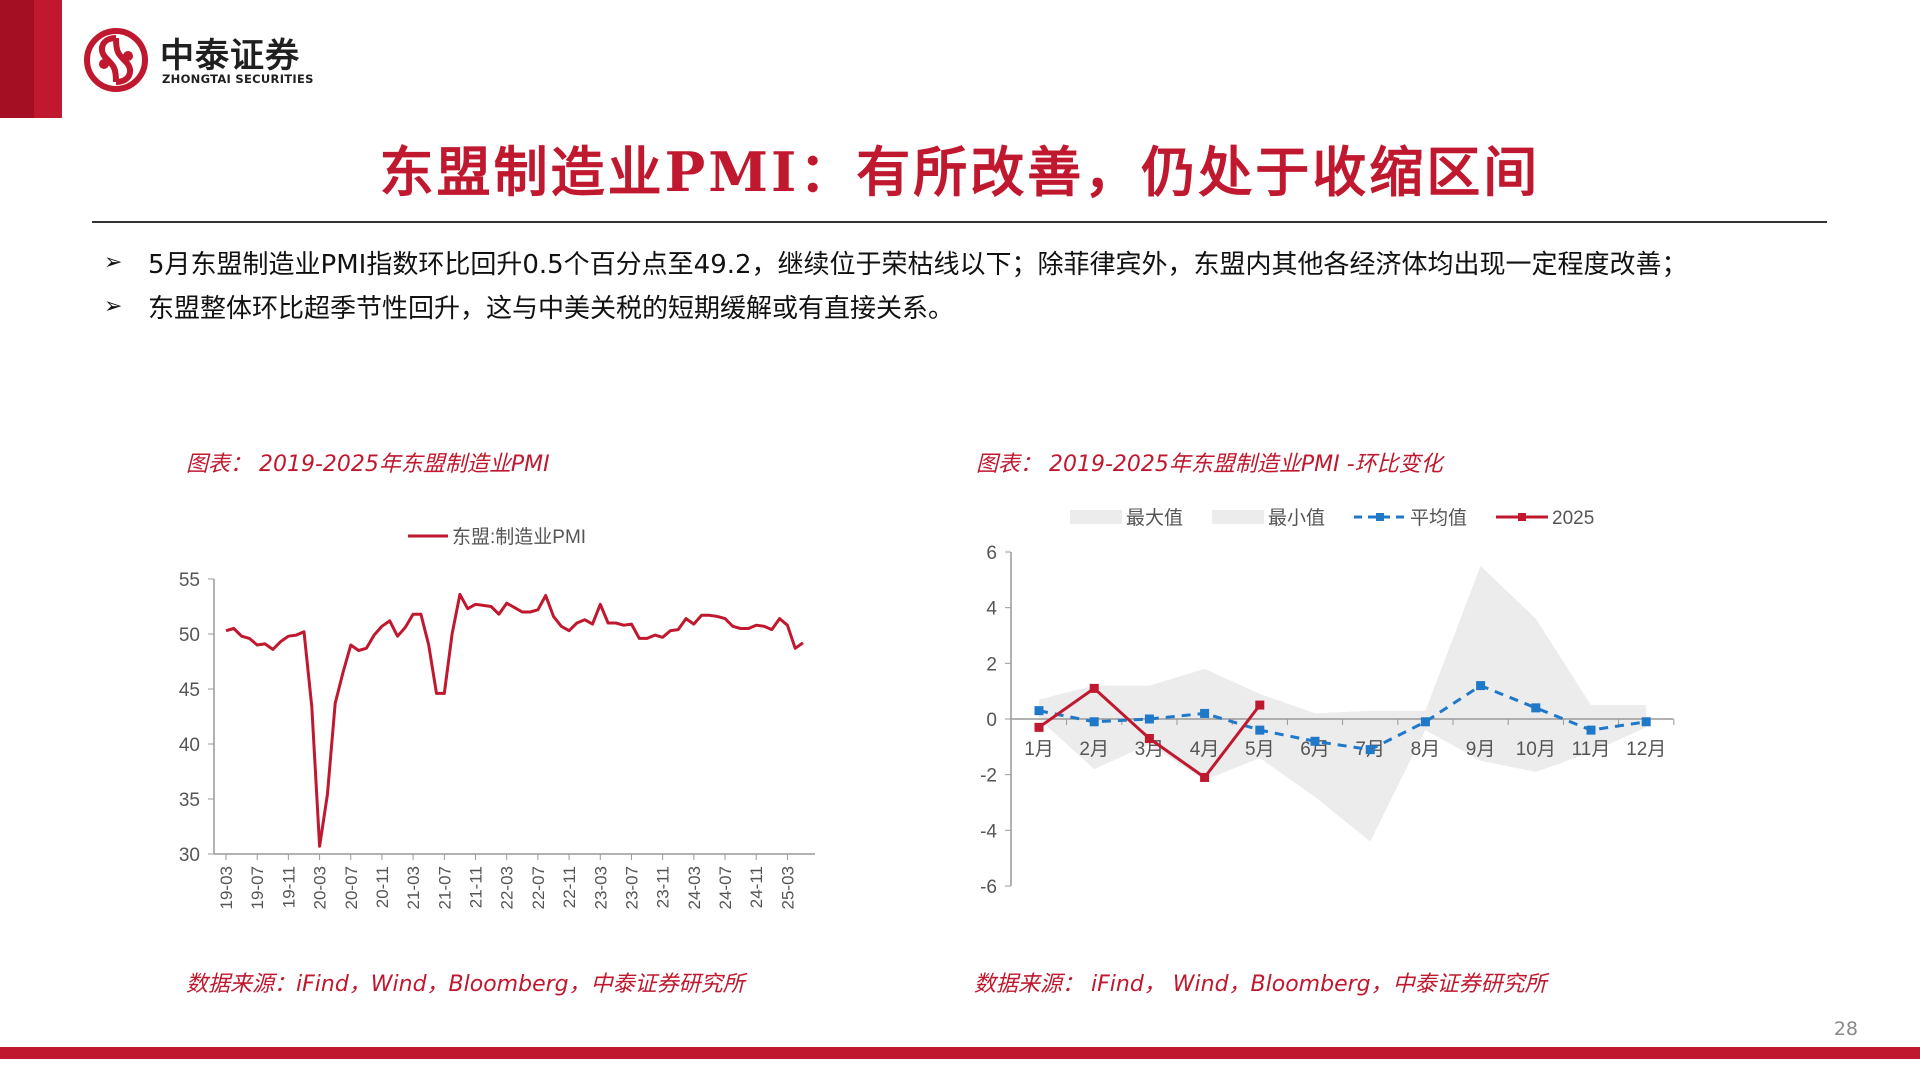  Describe the element at coordinates (988, 831) in the screenshot. I see `y-tick-label: -4` at that location.